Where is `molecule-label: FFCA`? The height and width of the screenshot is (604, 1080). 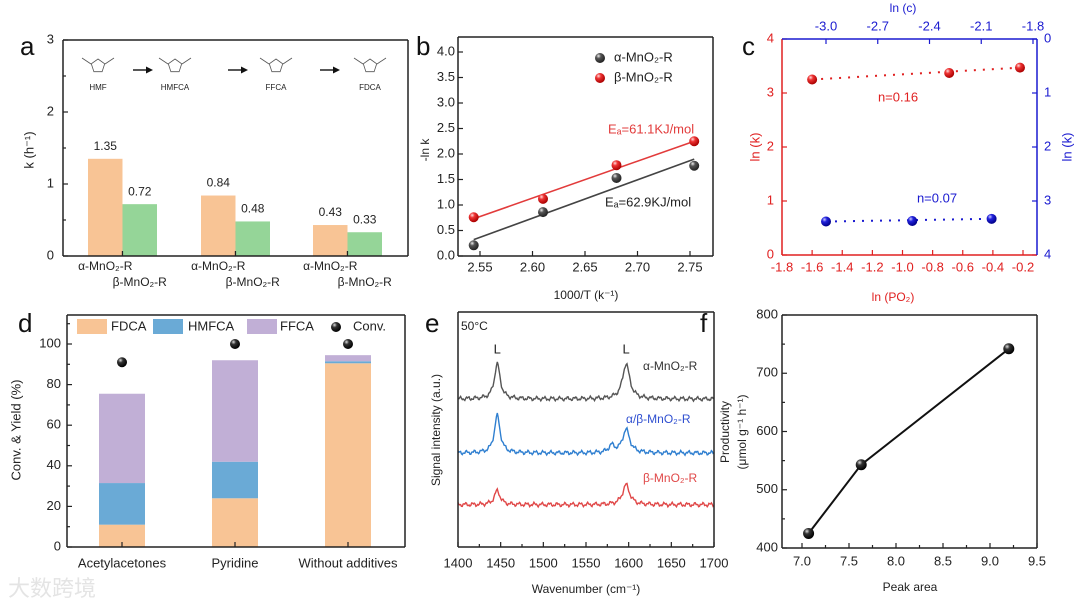
molecule-label: FFCA is located at coordinates (277, 87).